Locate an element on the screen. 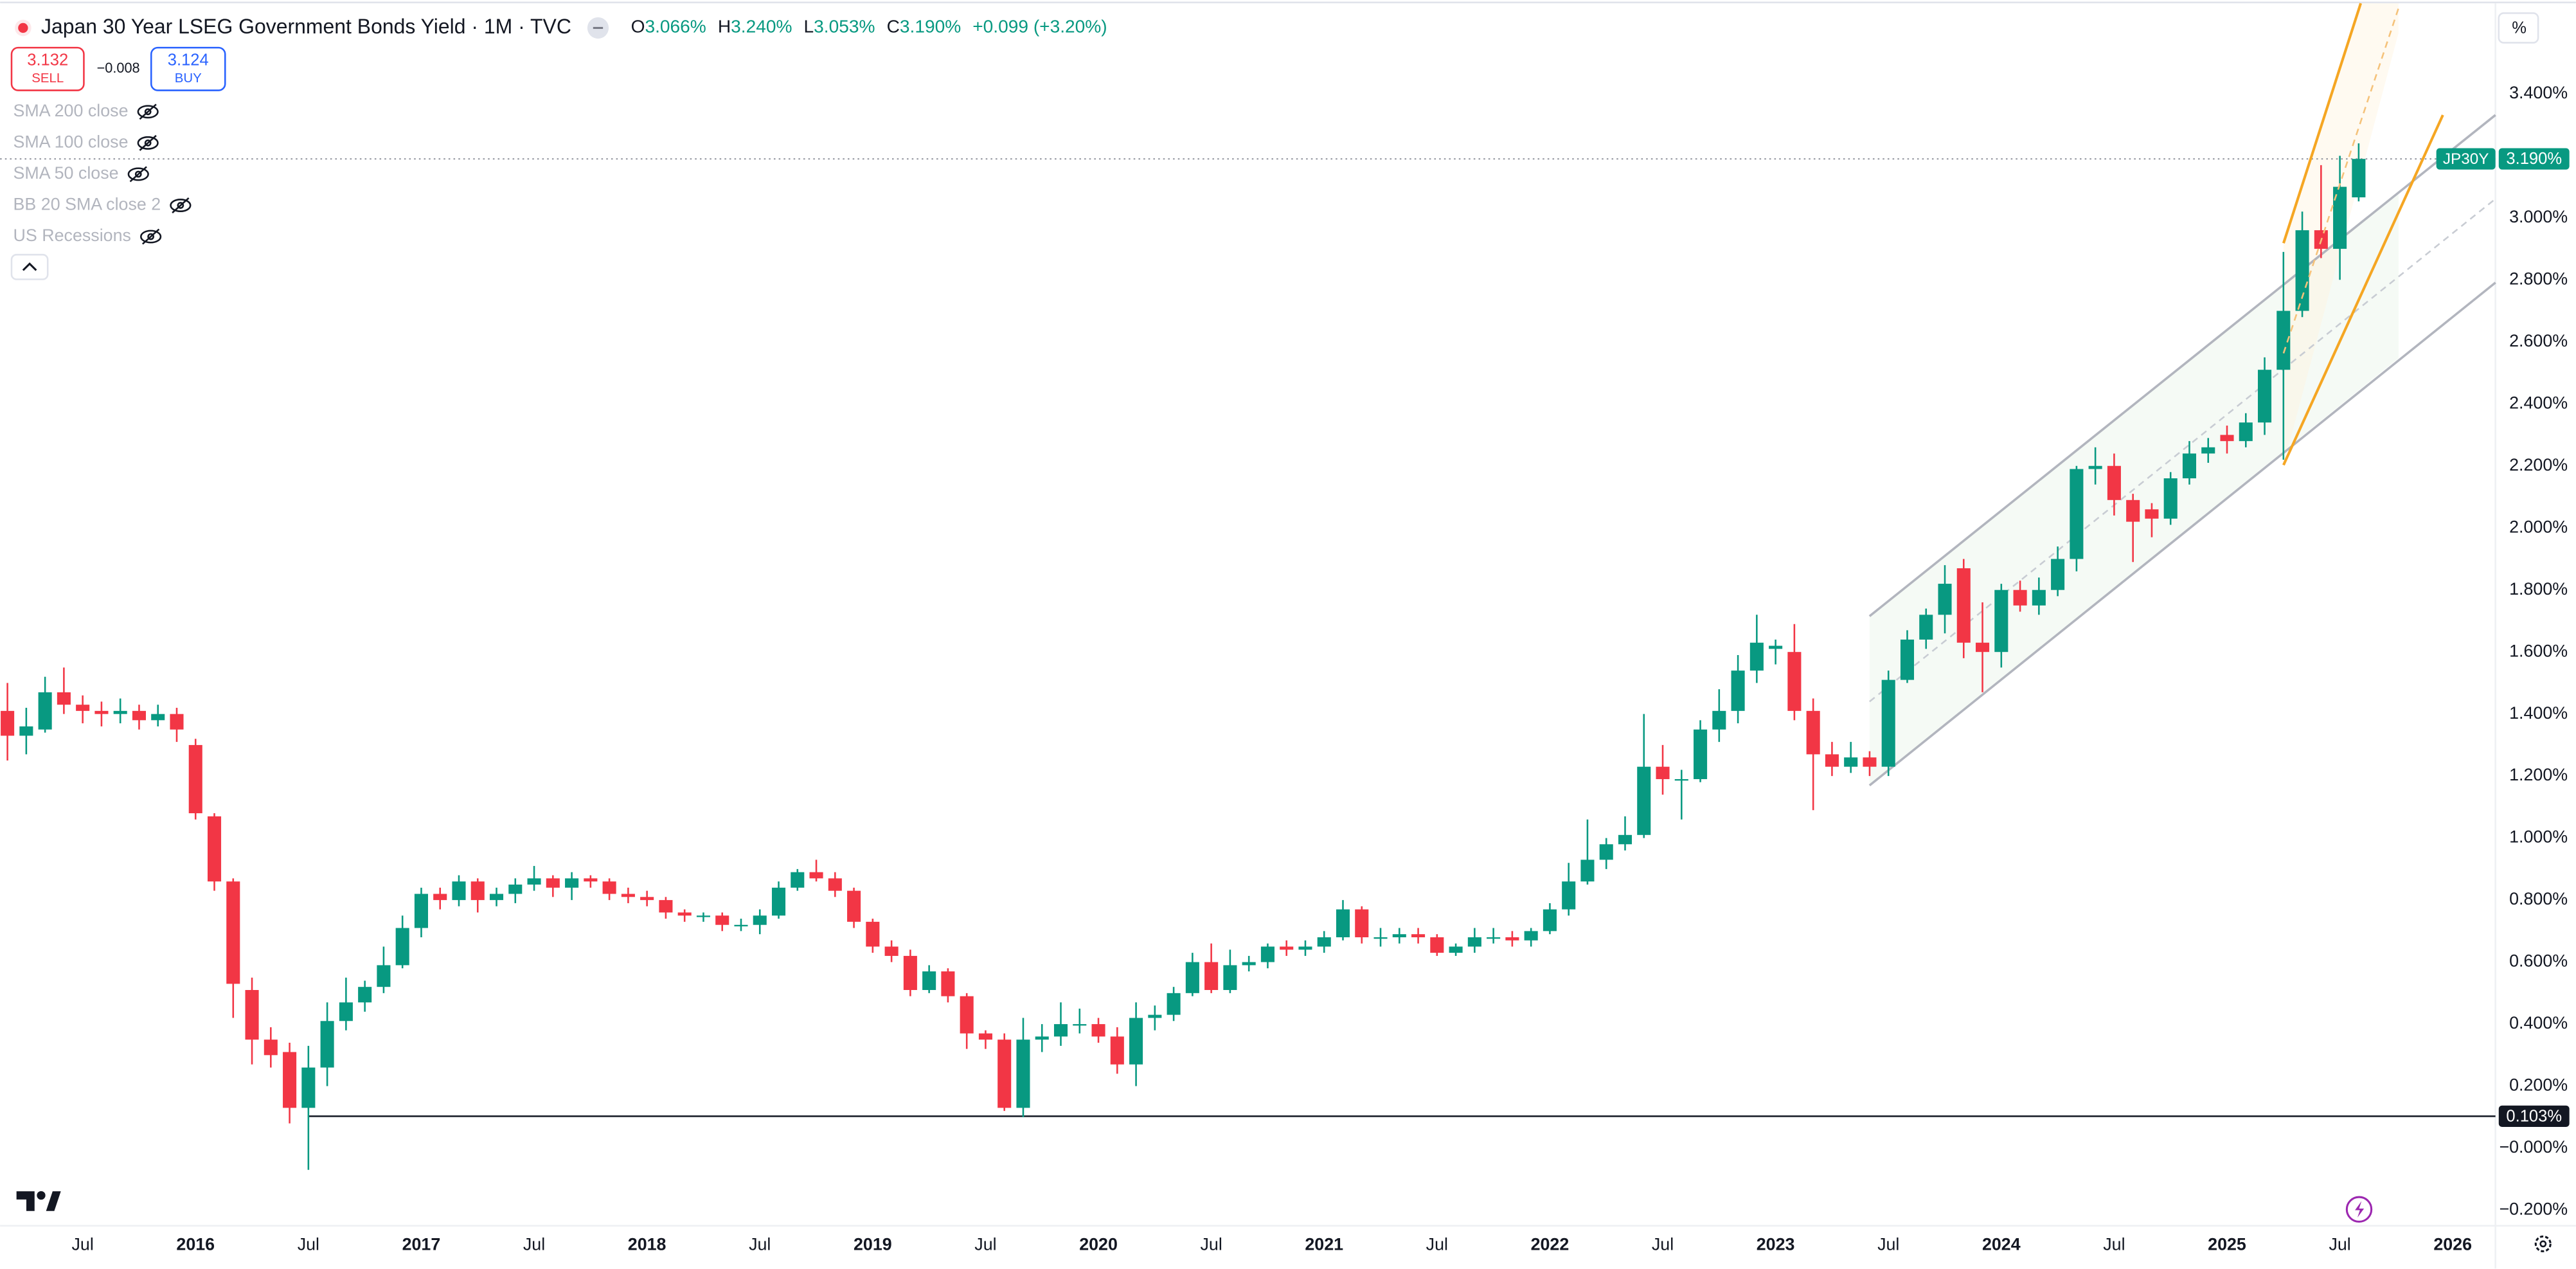  logo-part is located at coordinates (53, 1201).